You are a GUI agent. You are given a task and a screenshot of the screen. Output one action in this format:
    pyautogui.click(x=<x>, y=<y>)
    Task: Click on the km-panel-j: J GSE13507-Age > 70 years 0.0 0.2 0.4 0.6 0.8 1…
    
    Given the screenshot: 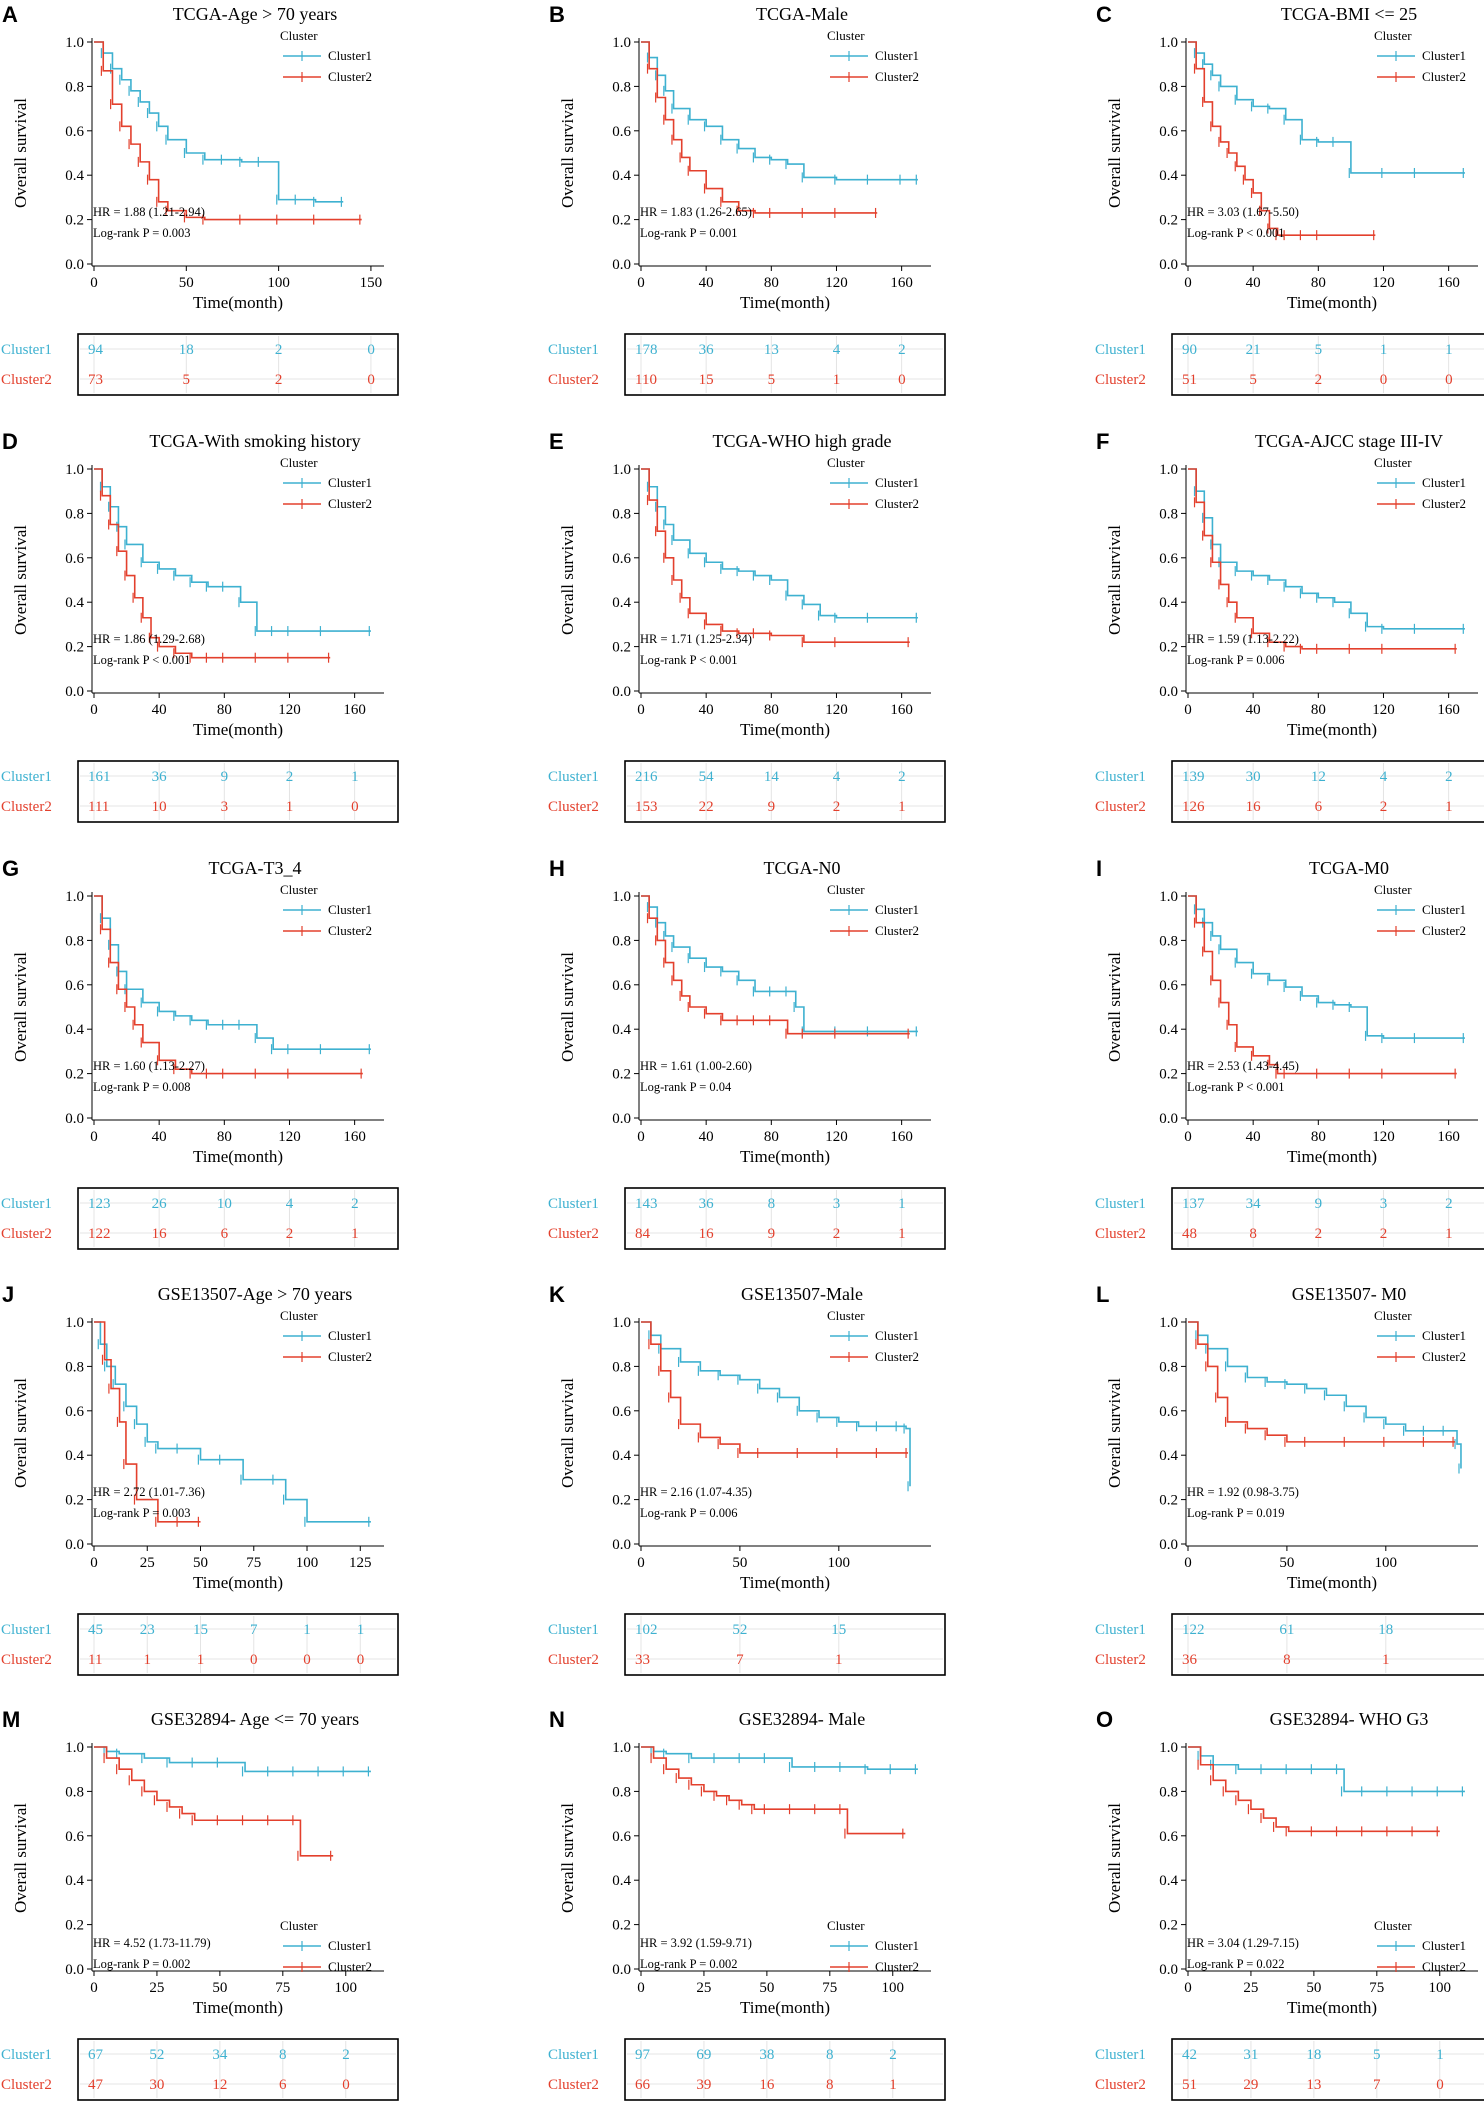 What is the action you would take?
    pyautogui.click(x=200, y=1479)
    